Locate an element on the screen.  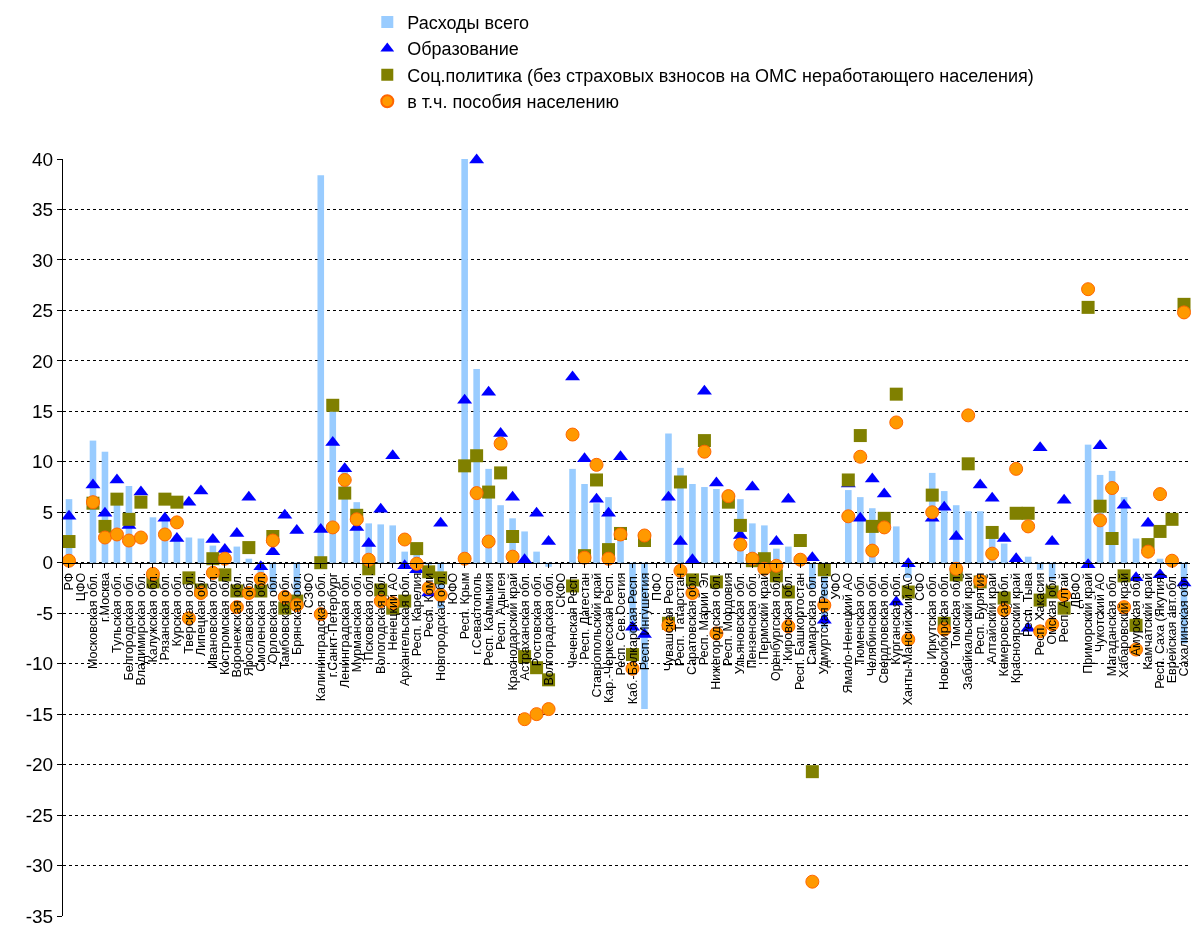
x-tick-label: Калининградская обл. is located at coordinates (320, 637).